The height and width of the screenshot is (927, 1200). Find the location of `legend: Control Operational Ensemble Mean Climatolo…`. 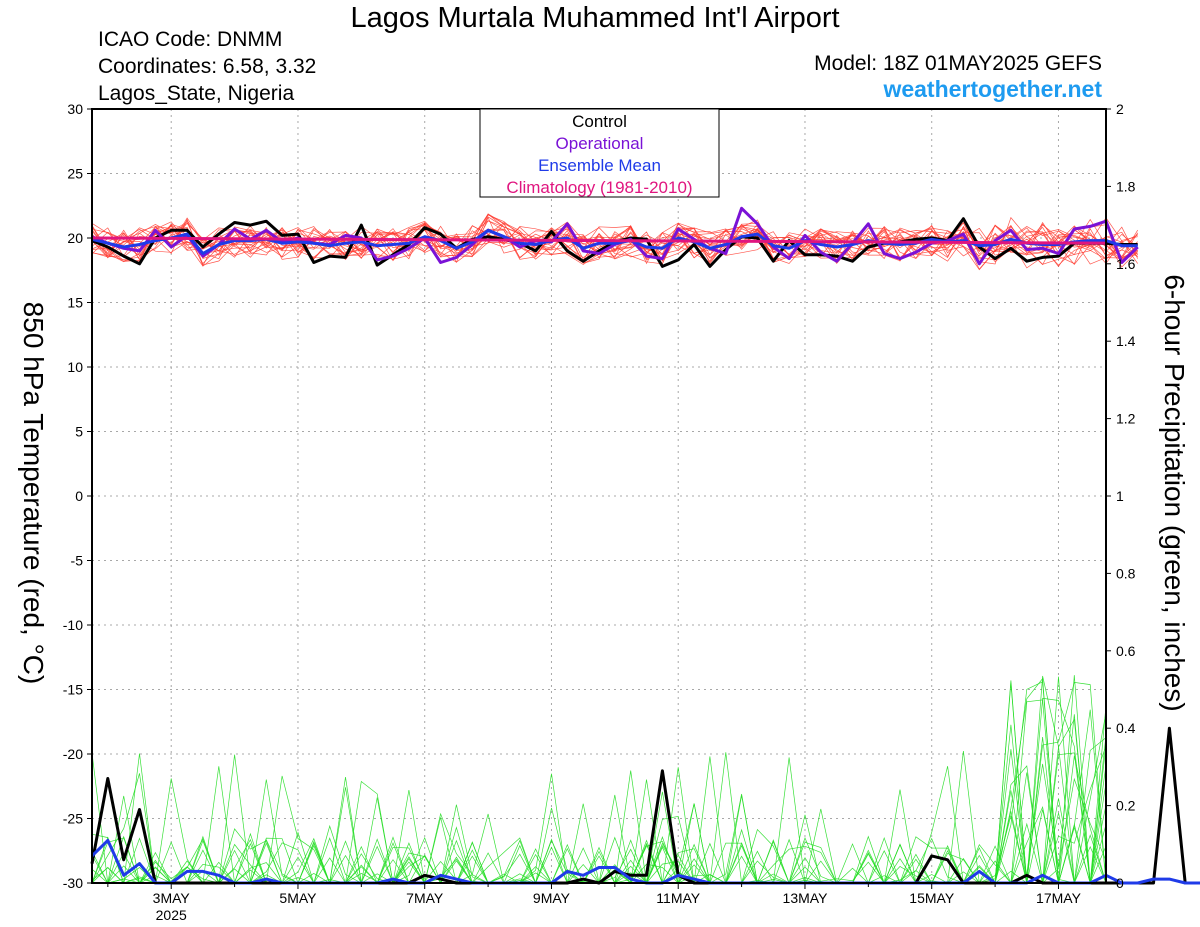

legend: Control Operational Ensemble Mean Climatolo… is located at coordinates (599, 153).